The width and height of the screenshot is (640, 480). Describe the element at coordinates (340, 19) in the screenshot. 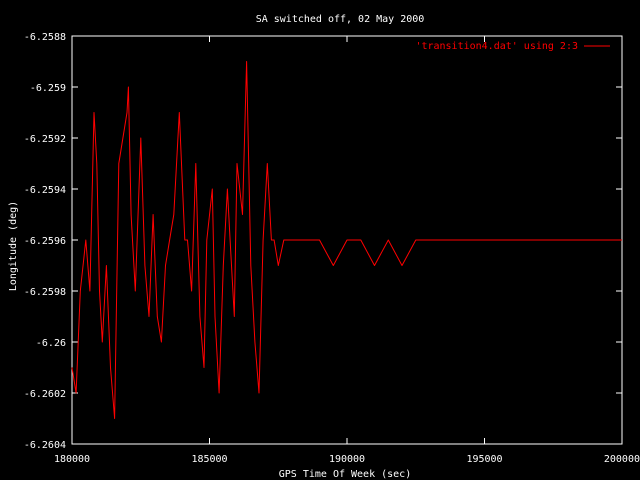

I see `chart-title: SA switched off, 02 May 2000` at that location.